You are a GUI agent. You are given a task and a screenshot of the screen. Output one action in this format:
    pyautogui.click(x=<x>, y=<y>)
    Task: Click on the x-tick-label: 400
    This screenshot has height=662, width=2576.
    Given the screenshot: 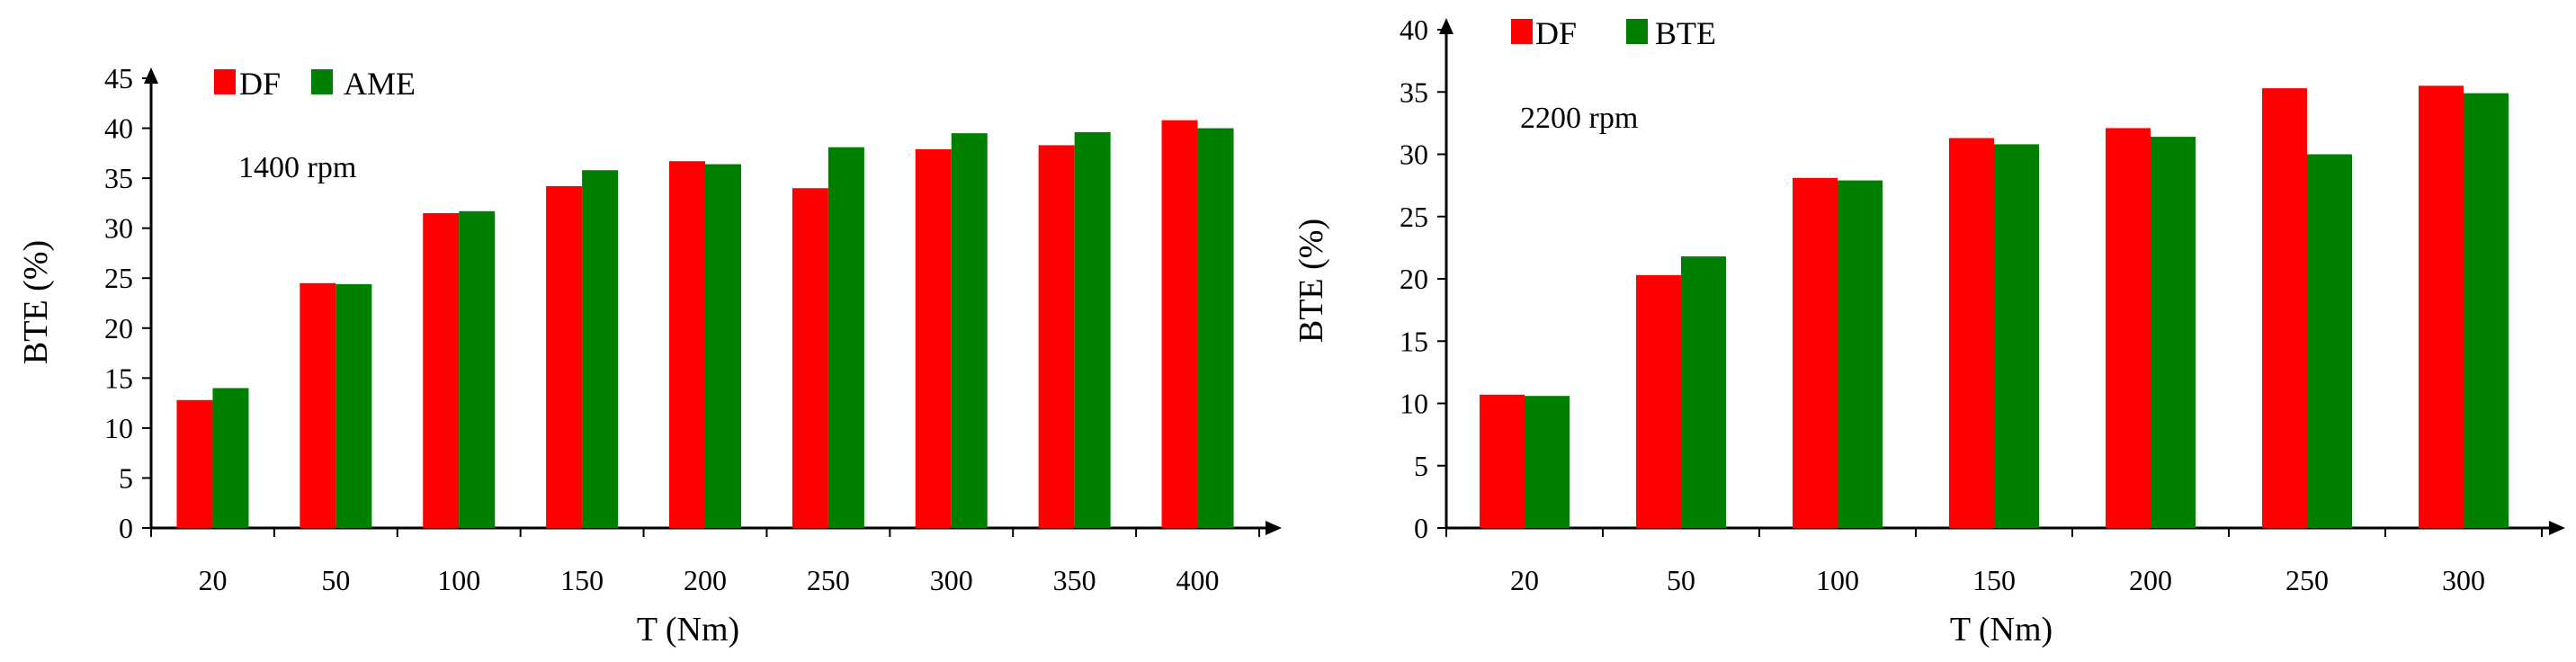 What is the action you would take?
    pyautogui.click(x=1198, y=580)
    